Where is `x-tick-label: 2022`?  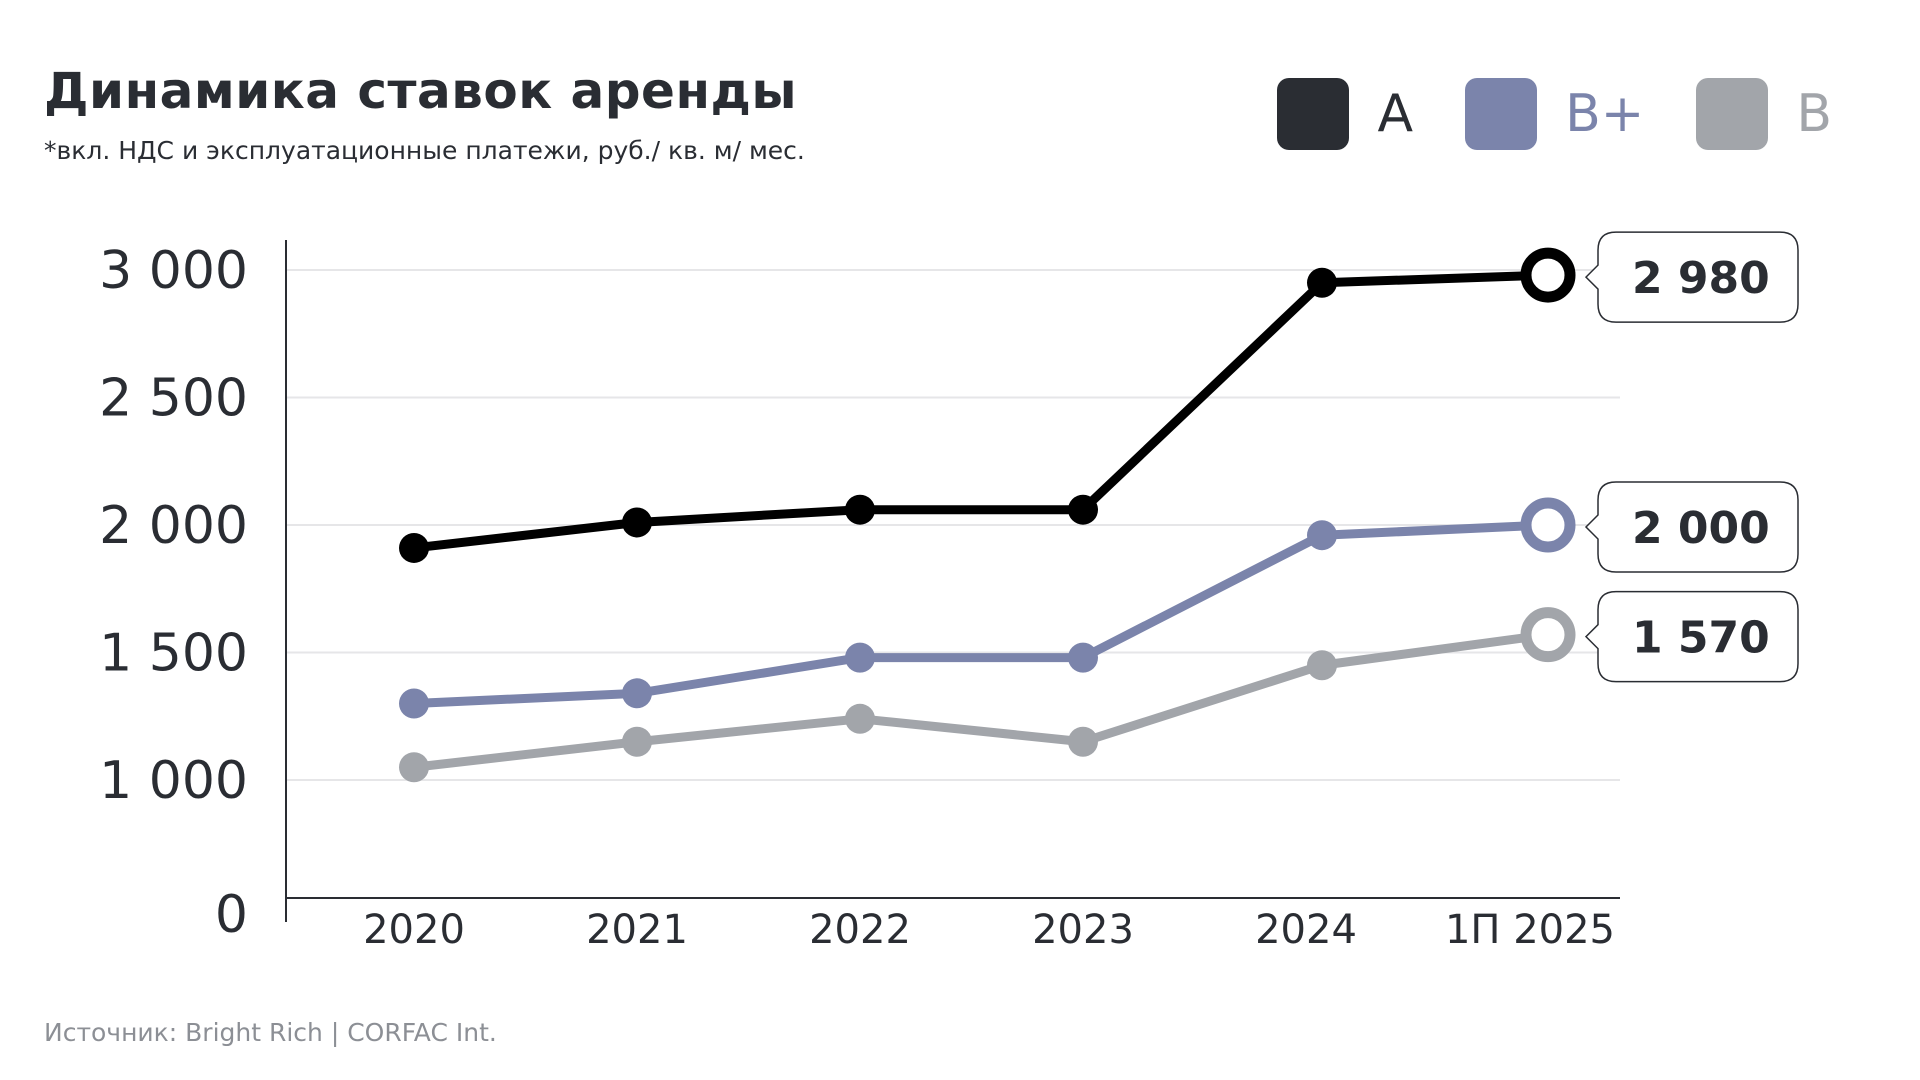
x-tick-label: 2022 is located at coordinates (860, 930).